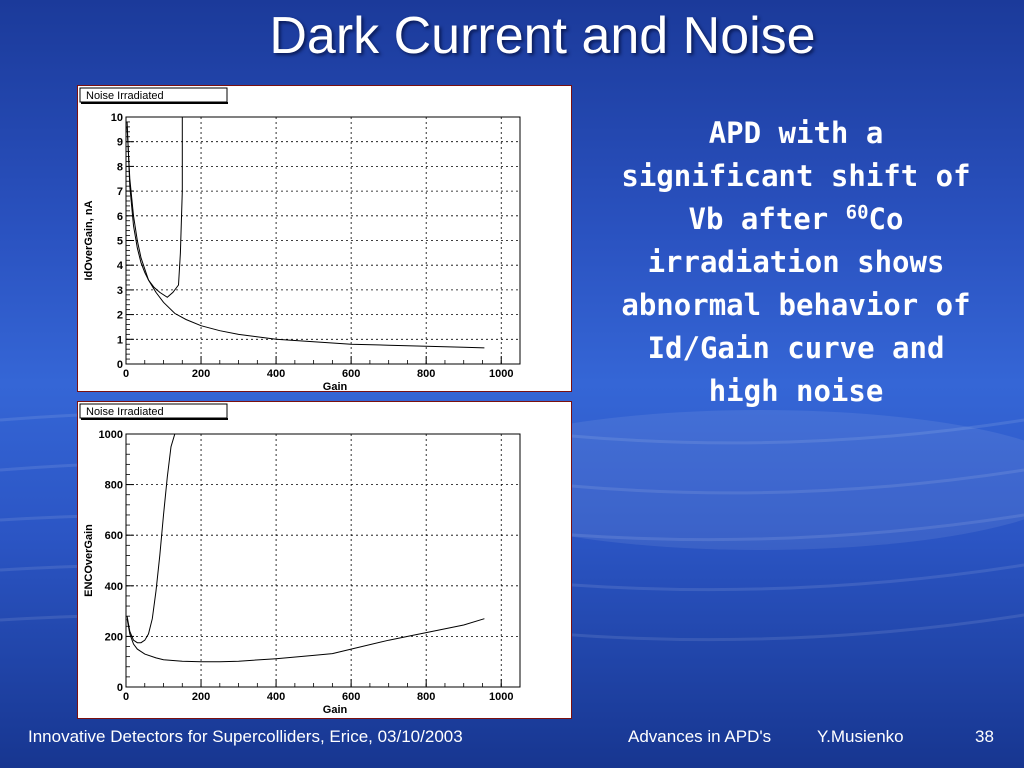  I want to click on chart1-x-tick-label: 800, so click(426, 374).